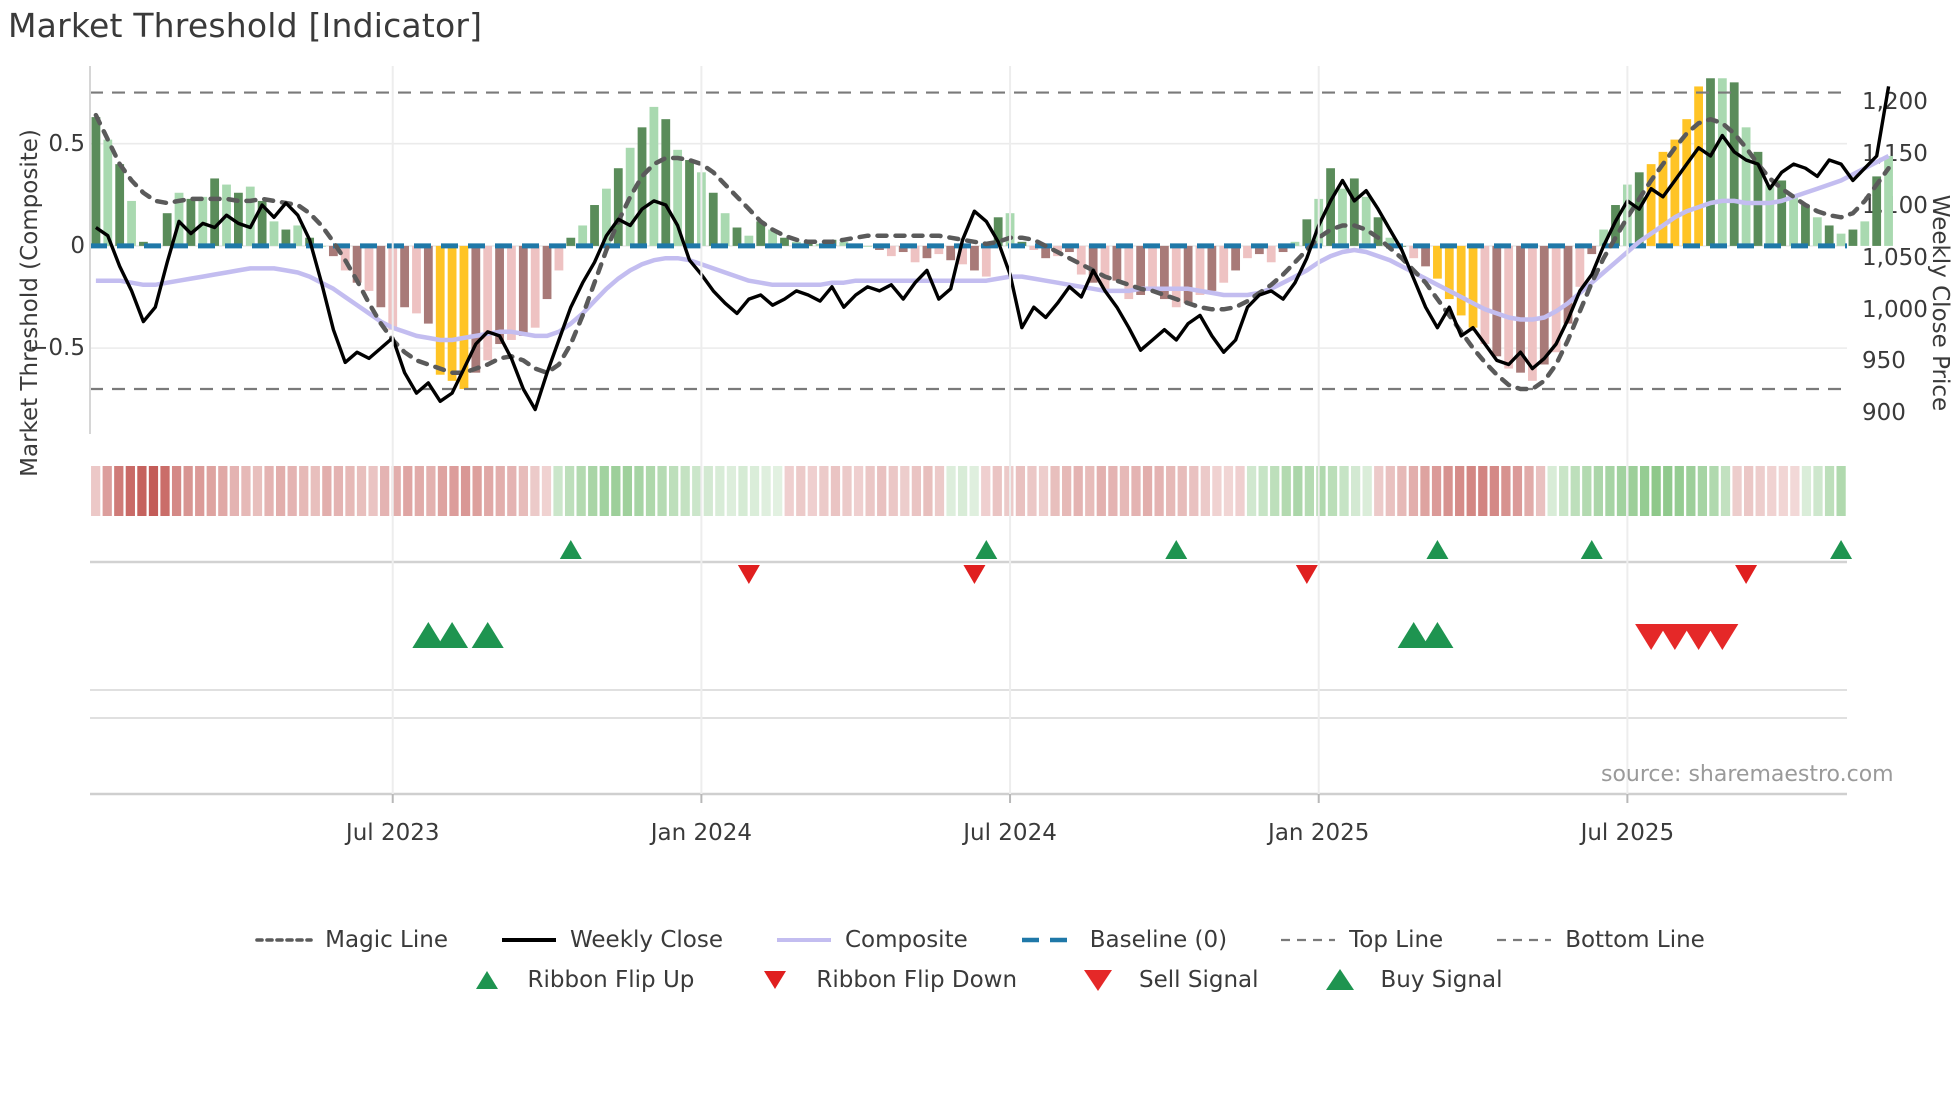  I want to click on right-axis-tick: 1,200, so click(1895, 102).